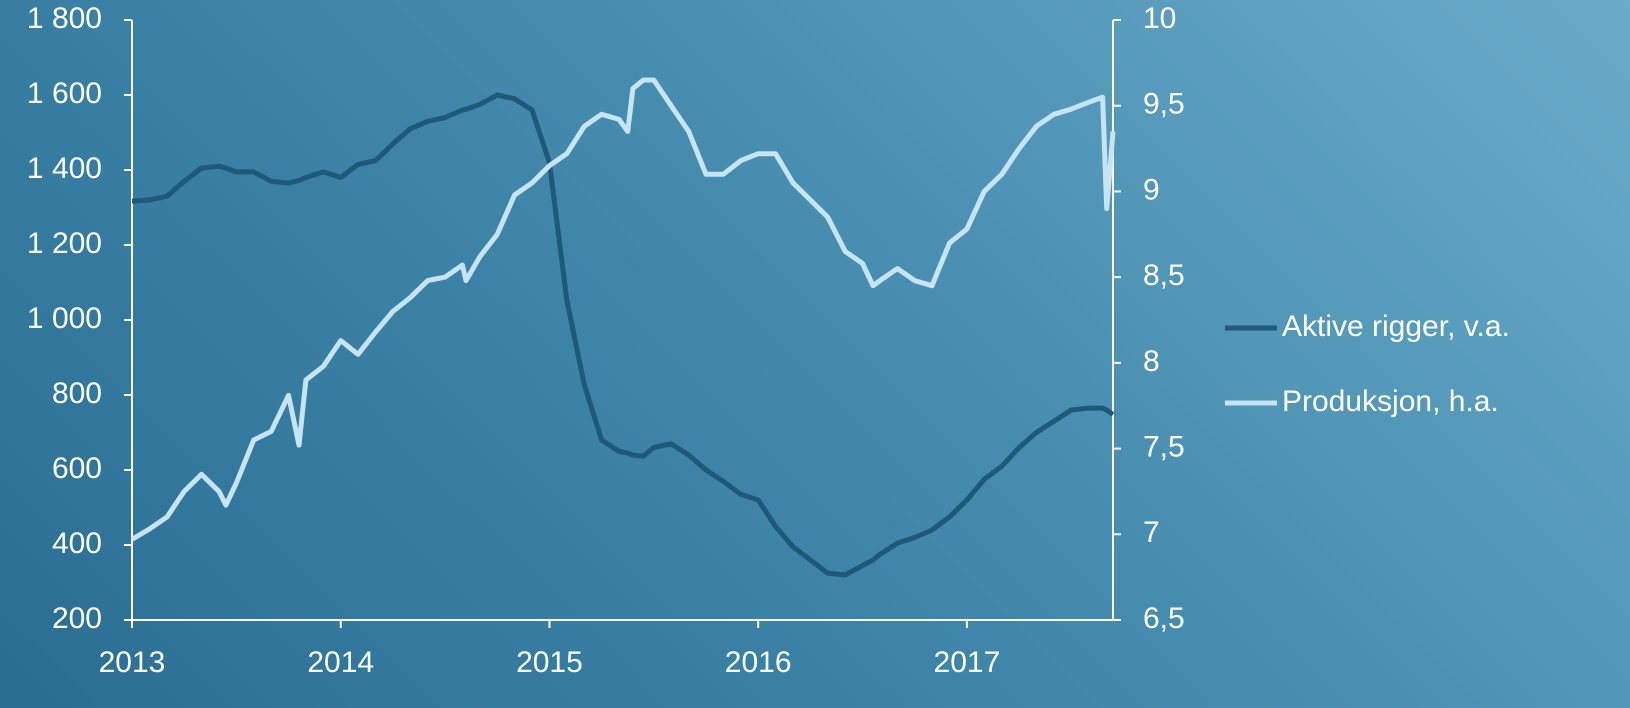 The width and height of the screenshot is (1630, 708). I want to click on y2-tick-label: 7, so click(1151, 532).